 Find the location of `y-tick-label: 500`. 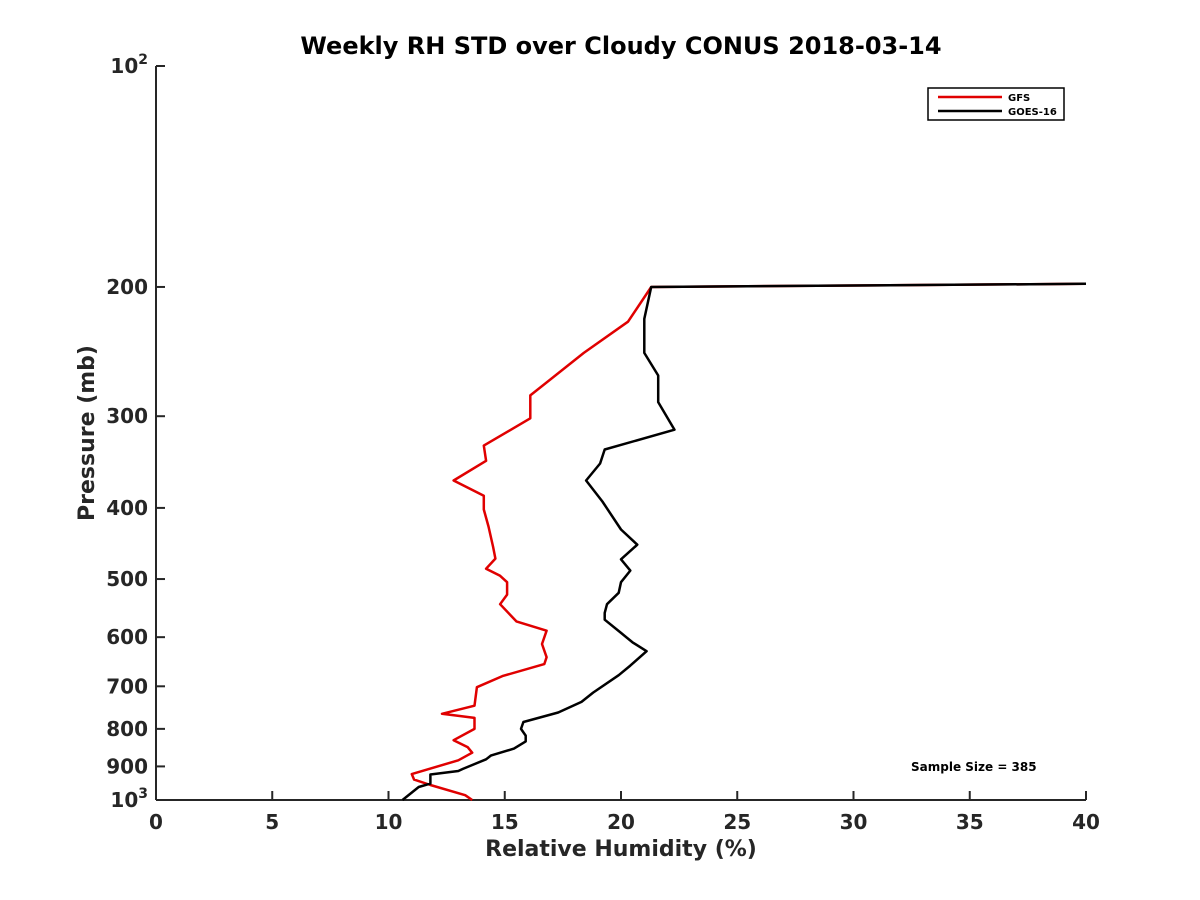

y-tick-label: 500 is located at coordinates (127, 579).